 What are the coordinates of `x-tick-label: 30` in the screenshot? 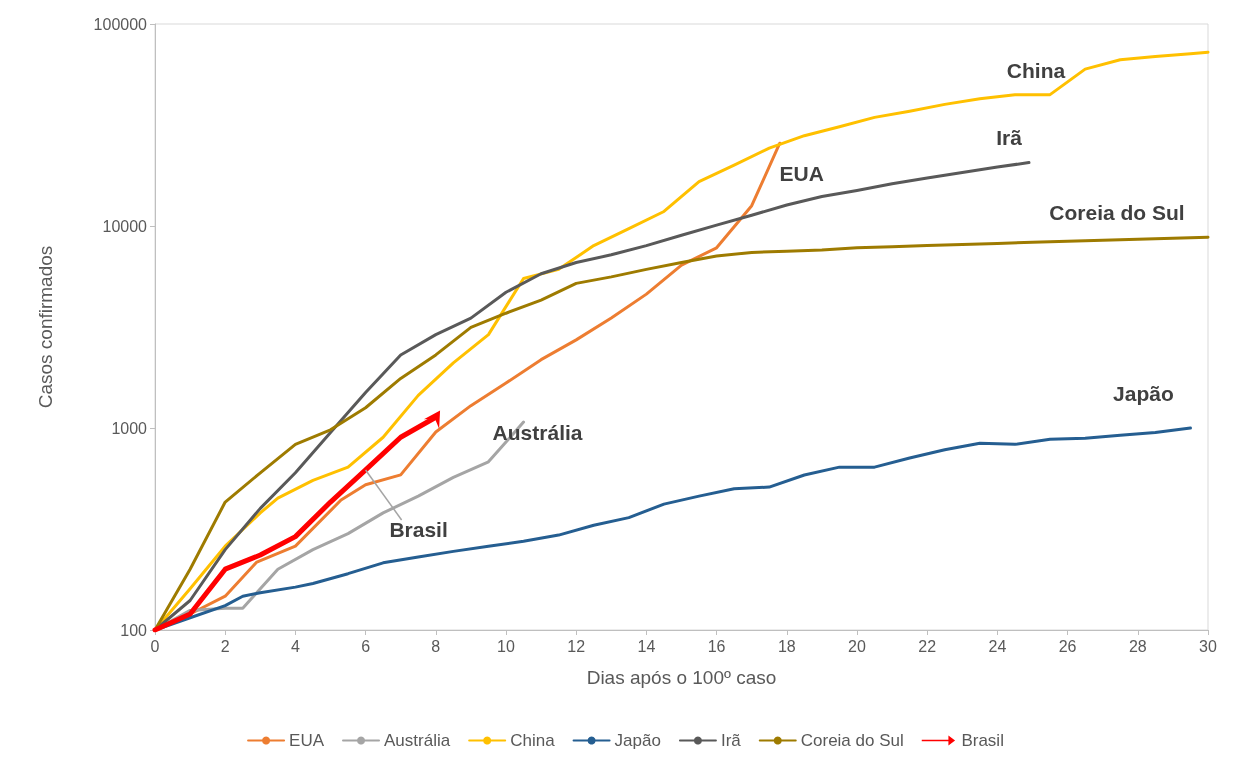 It's located at (1208, 646).